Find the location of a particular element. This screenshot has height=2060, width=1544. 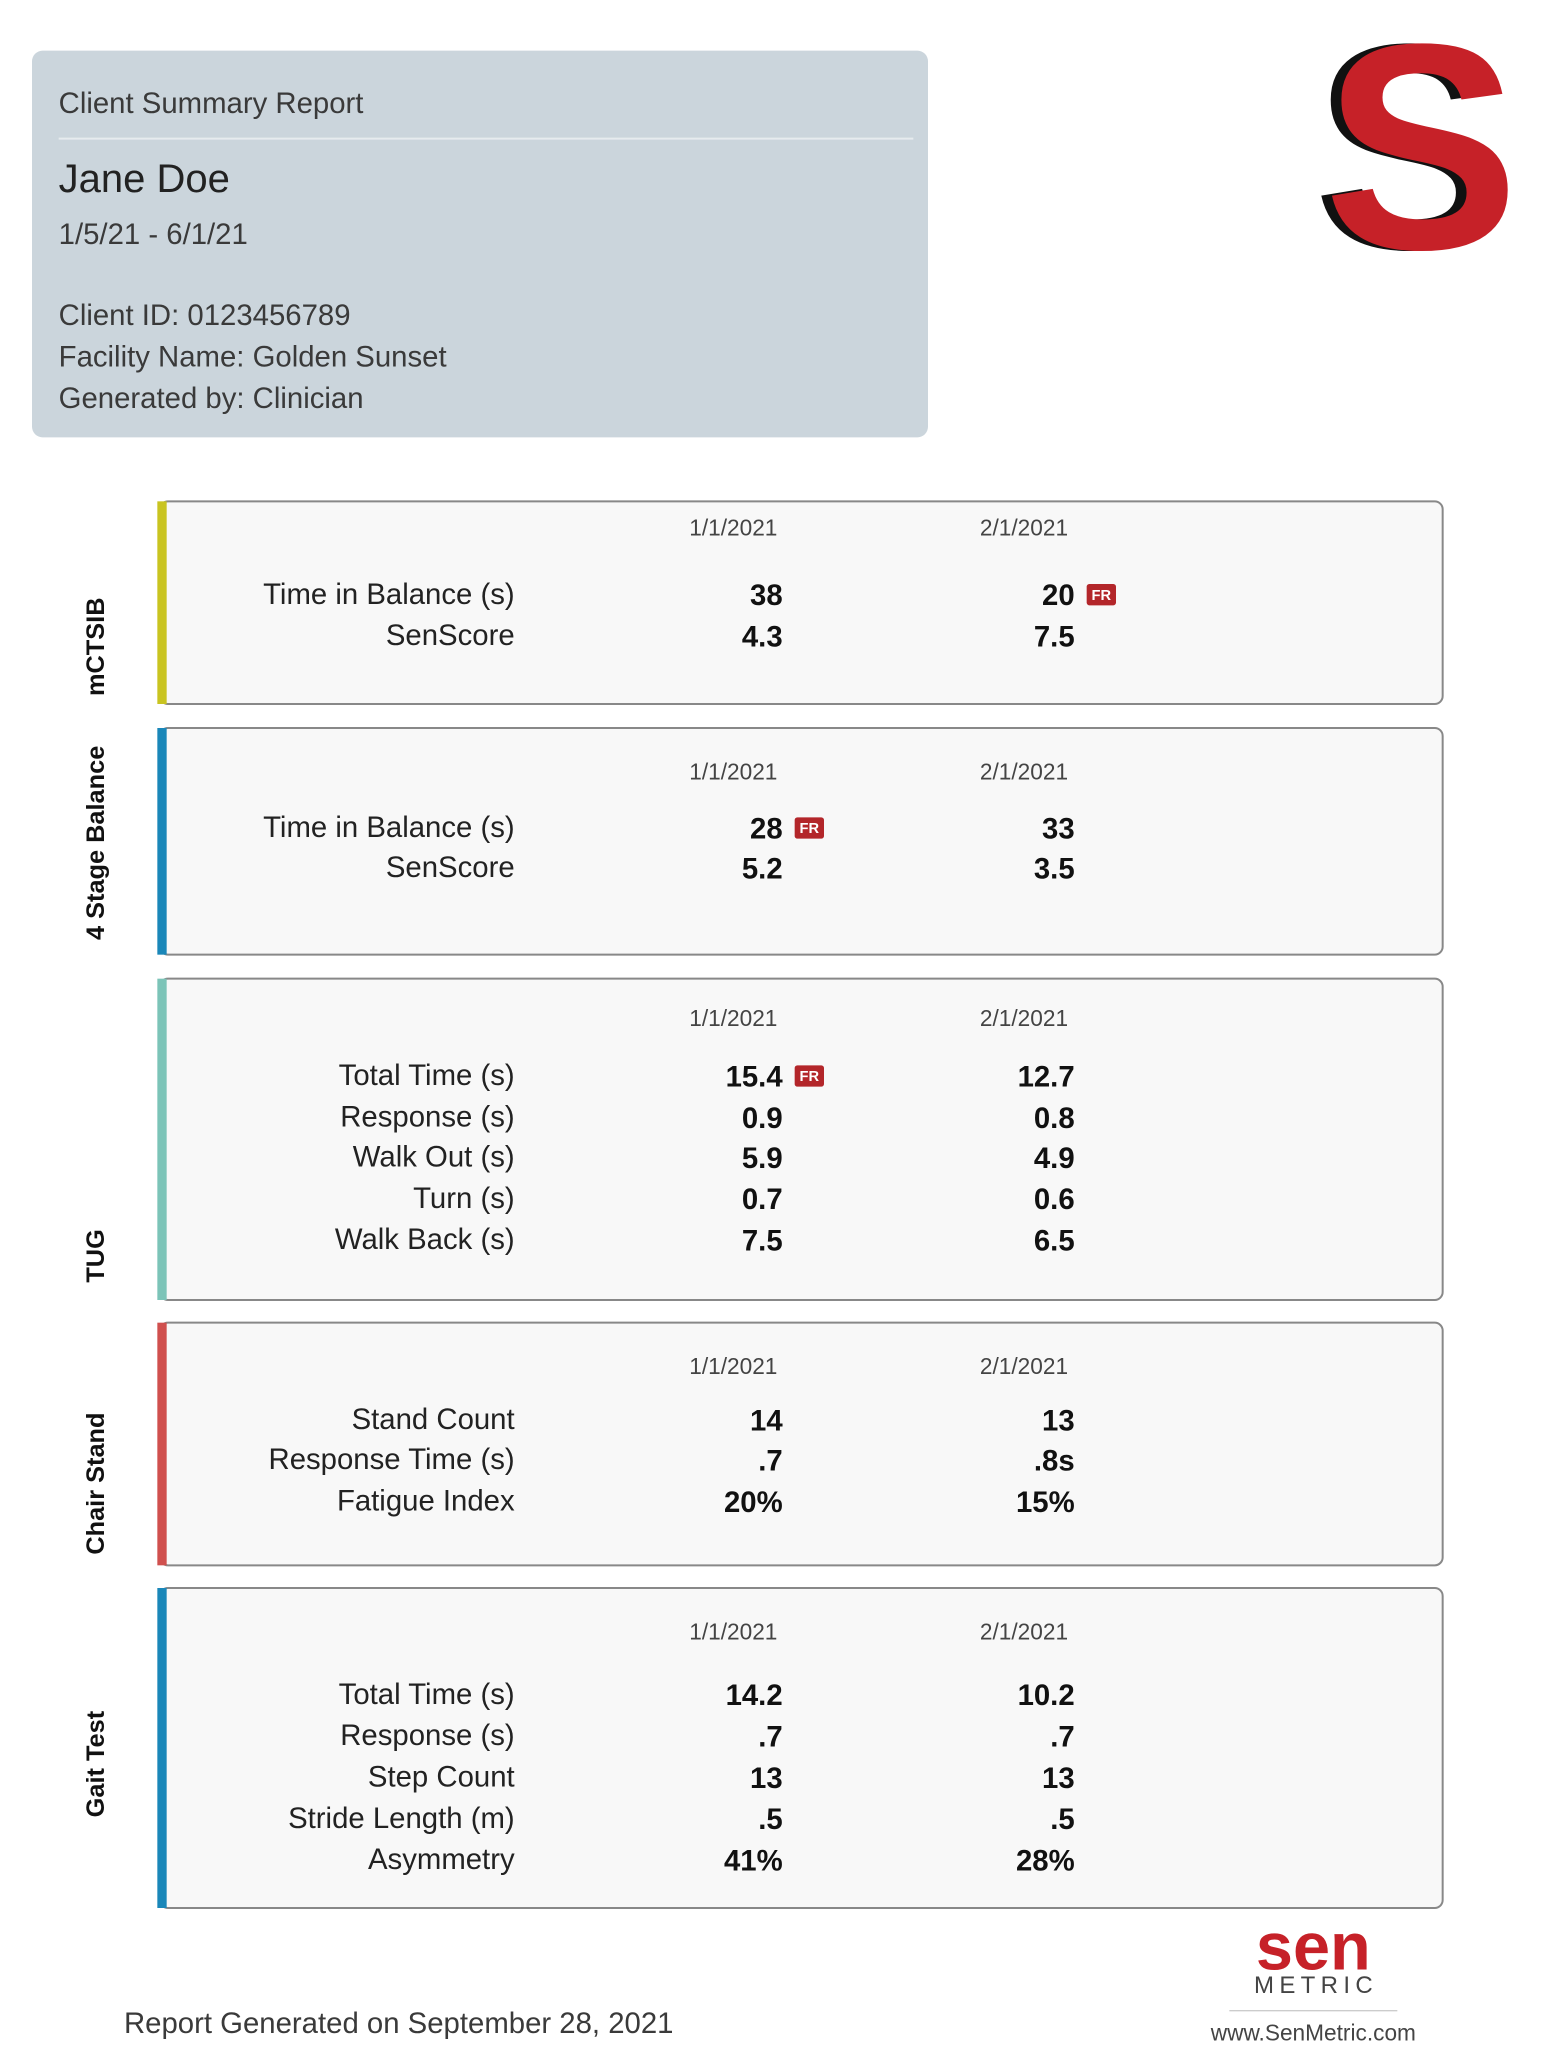

logo-shadow: S is located at coordinates (1411, 155).